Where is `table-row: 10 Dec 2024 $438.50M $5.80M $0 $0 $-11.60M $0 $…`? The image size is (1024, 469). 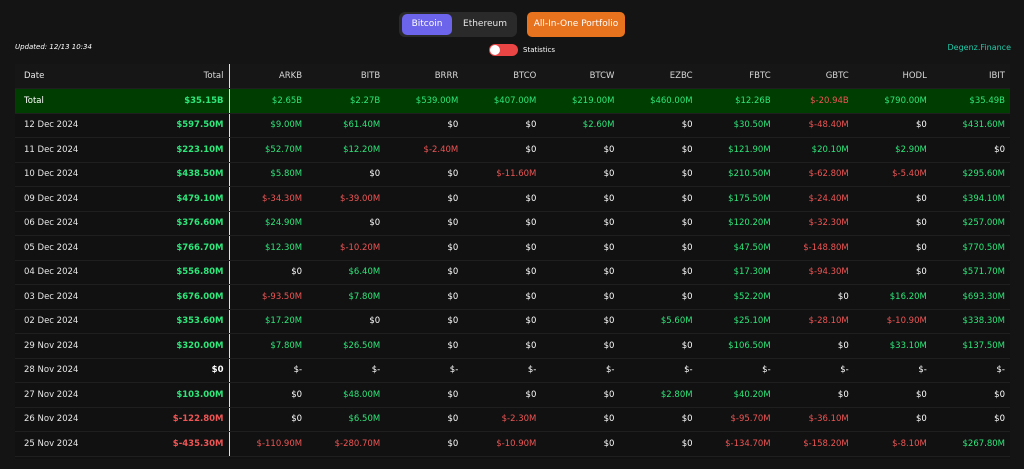
table-row: 10 Dec 2024 $438.50M $5.80M $0 $0 $-11.60M $0 $… is located at coordinates (512, 174).